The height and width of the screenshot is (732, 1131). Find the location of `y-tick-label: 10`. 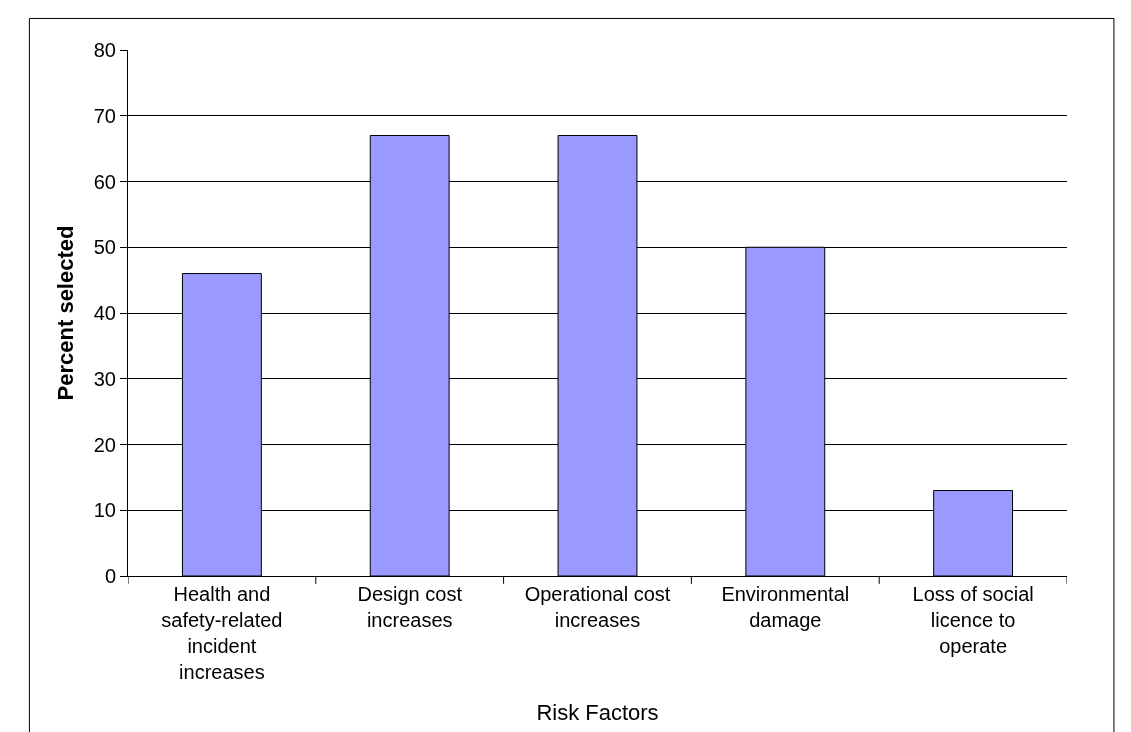

y-tick-label: 10 is located at coordinates (104, 510).